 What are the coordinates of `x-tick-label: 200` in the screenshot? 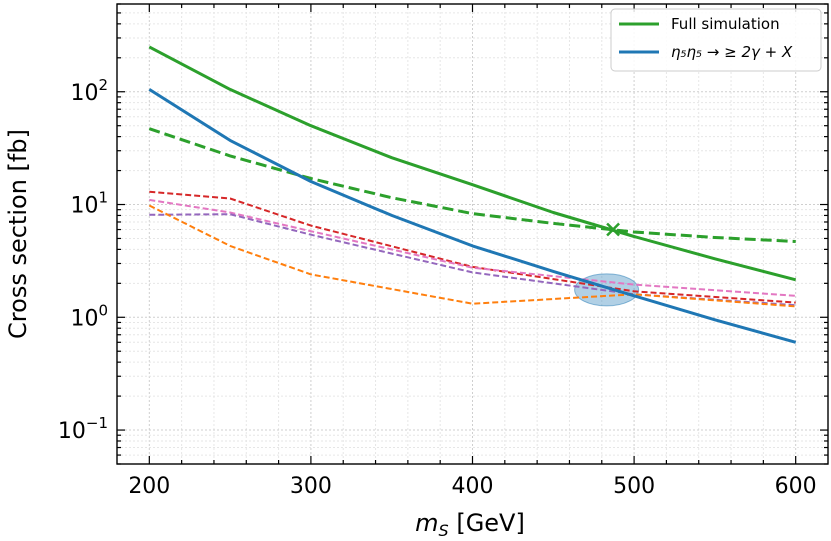 It's located at (149, 486).